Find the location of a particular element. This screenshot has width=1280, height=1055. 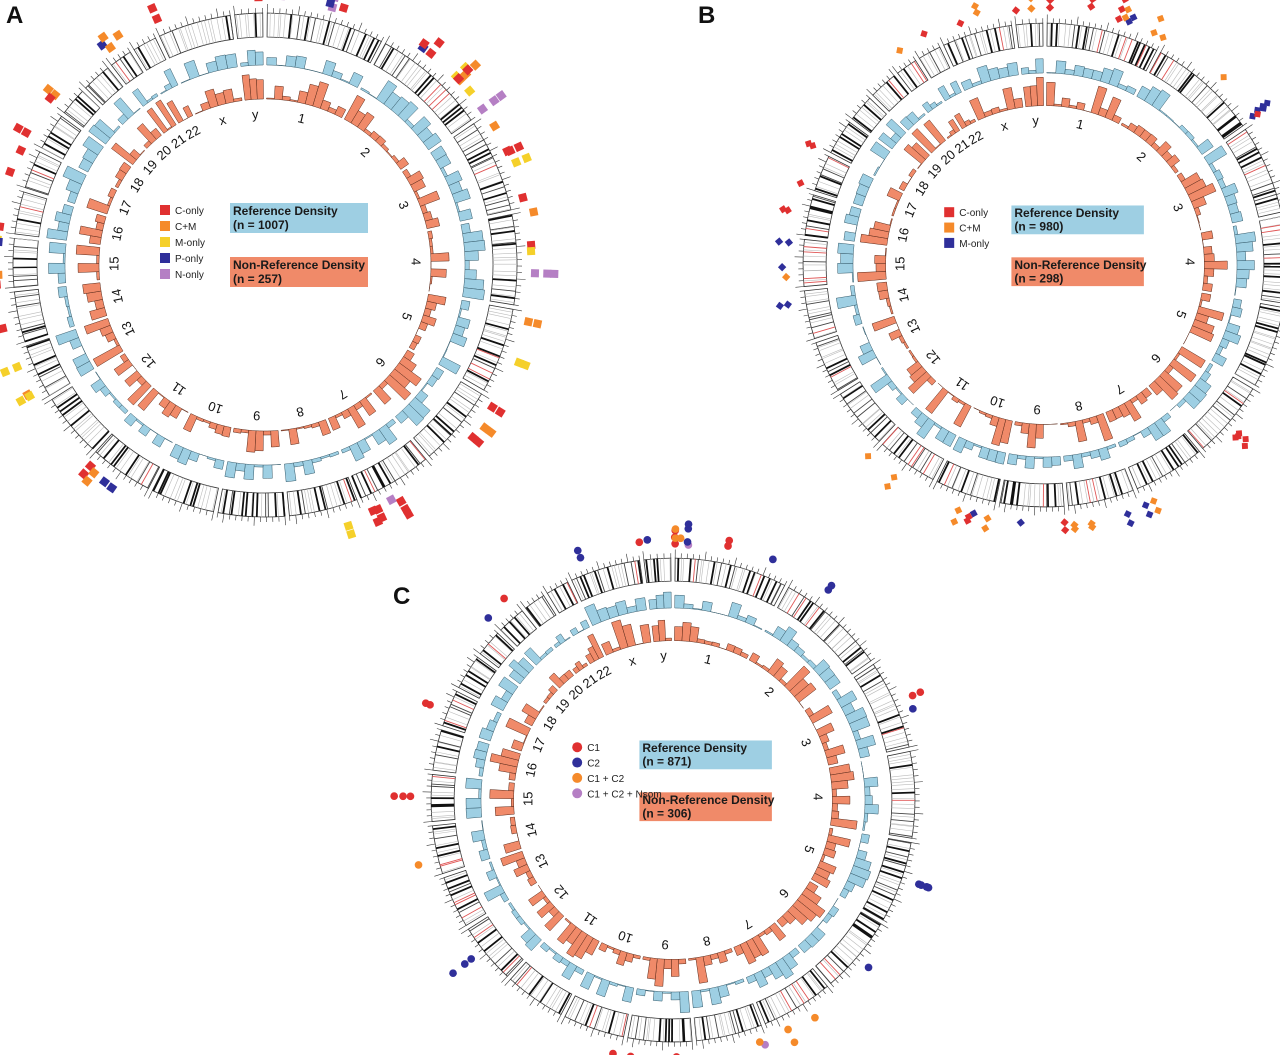

chr-18-label: 18 is located at coordinates (137, 185).